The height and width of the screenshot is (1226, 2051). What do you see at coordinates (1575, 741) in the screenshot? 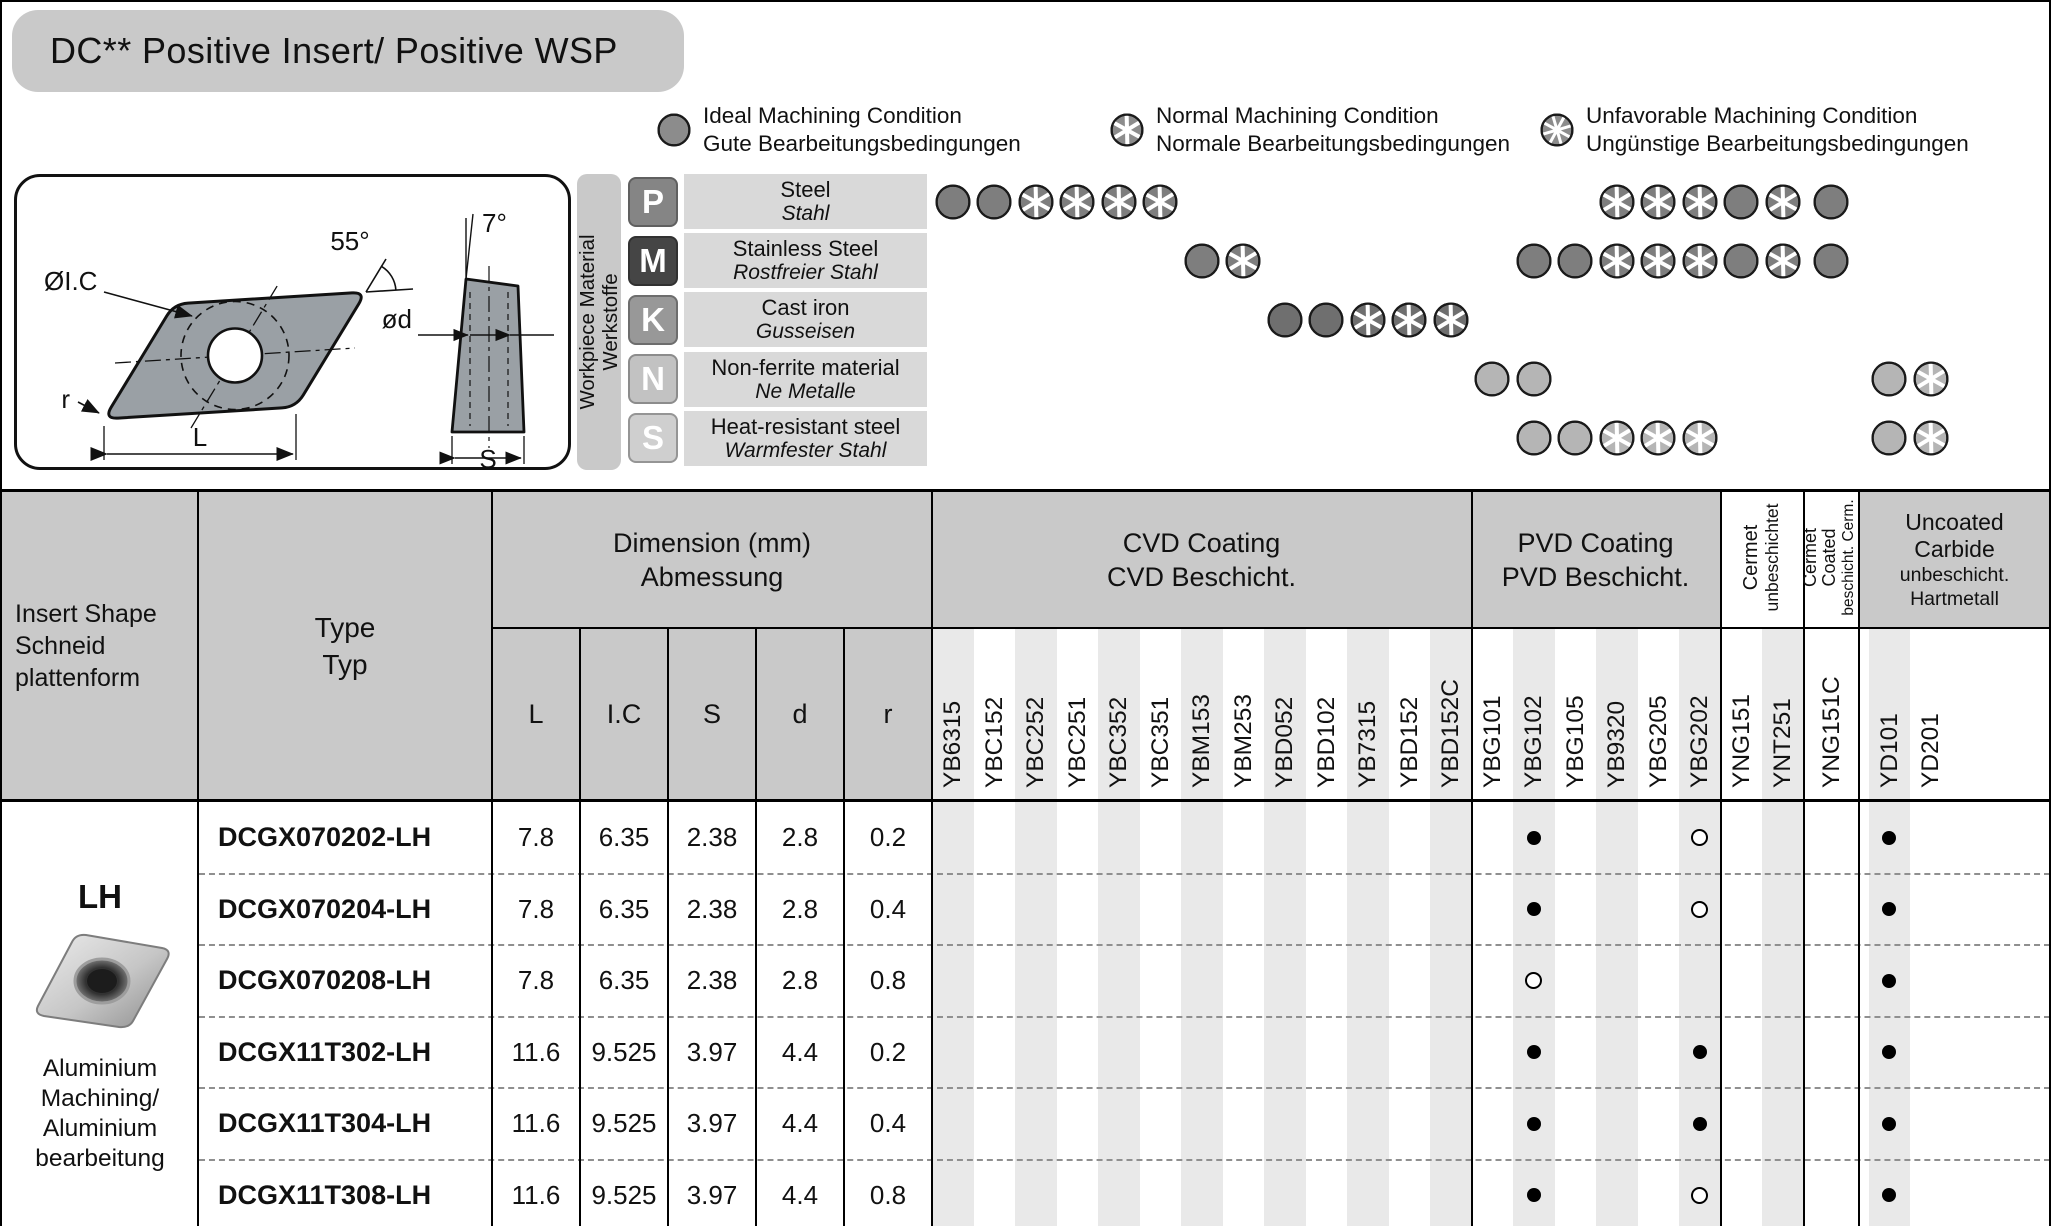
I see `coating-column-YBG105: YBG105` at bounding box center [1575, 741].